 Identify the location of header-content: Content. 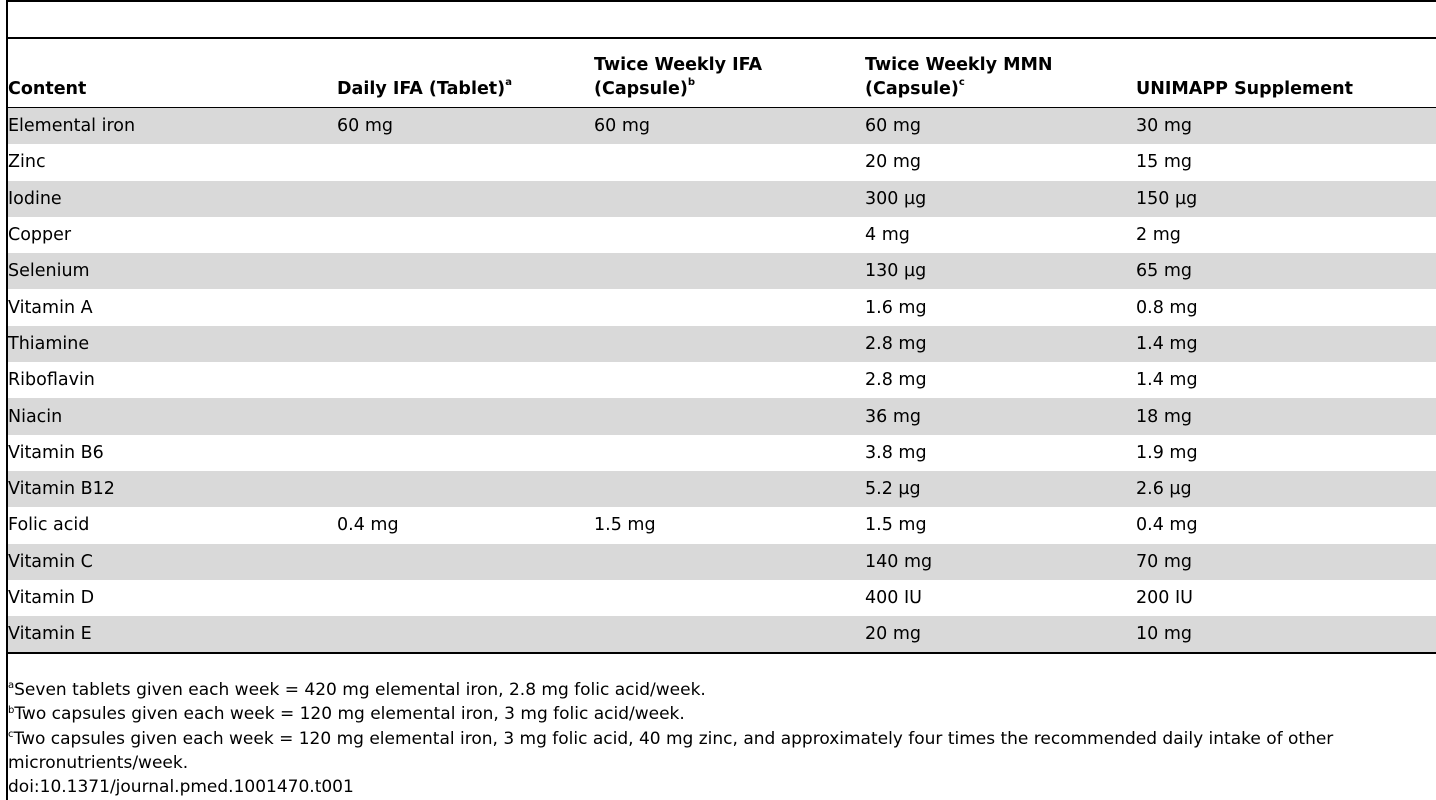
(47, 89).